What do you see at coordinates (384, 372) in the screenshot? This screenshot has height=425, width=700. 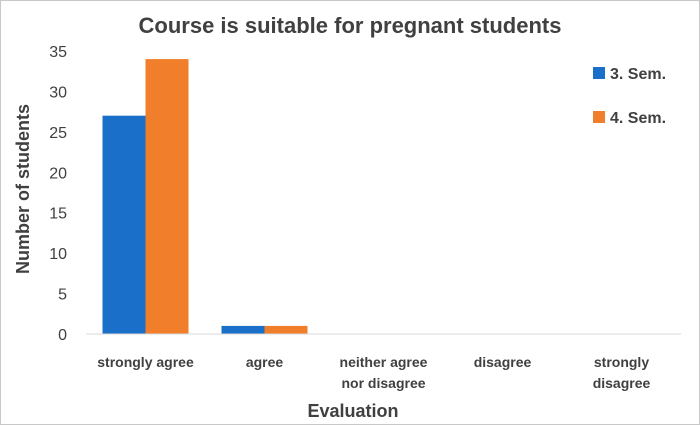 I see `x-category-label: neither agree nor disagree` at bounding box center [384, 372].